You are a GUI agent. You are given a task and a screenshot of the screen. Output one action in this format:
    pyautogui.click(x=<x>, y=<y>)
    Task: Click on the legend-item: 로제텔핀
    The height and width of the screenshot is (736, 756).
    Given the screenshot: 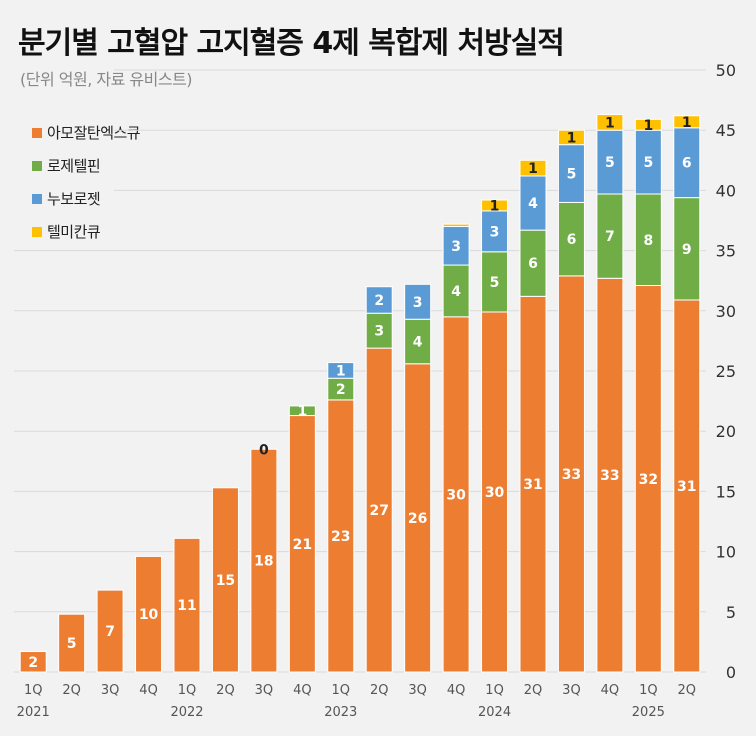 What is the action you would take?
    pyautogui.click(x=86, y=165)
    